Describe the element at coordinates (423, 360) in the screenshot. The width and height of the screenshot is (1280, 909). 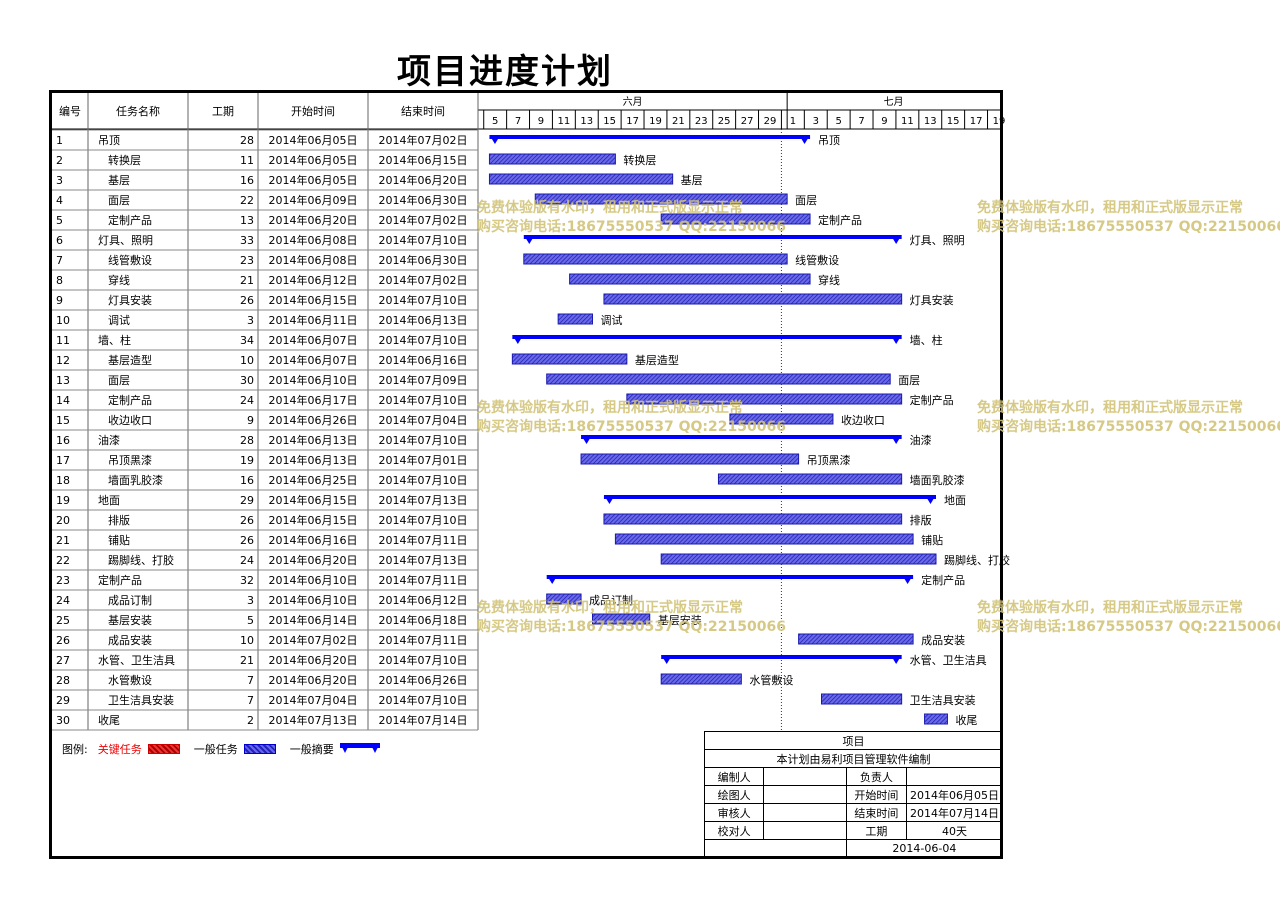
I see `task-end: 2014年06月16日` at that location.